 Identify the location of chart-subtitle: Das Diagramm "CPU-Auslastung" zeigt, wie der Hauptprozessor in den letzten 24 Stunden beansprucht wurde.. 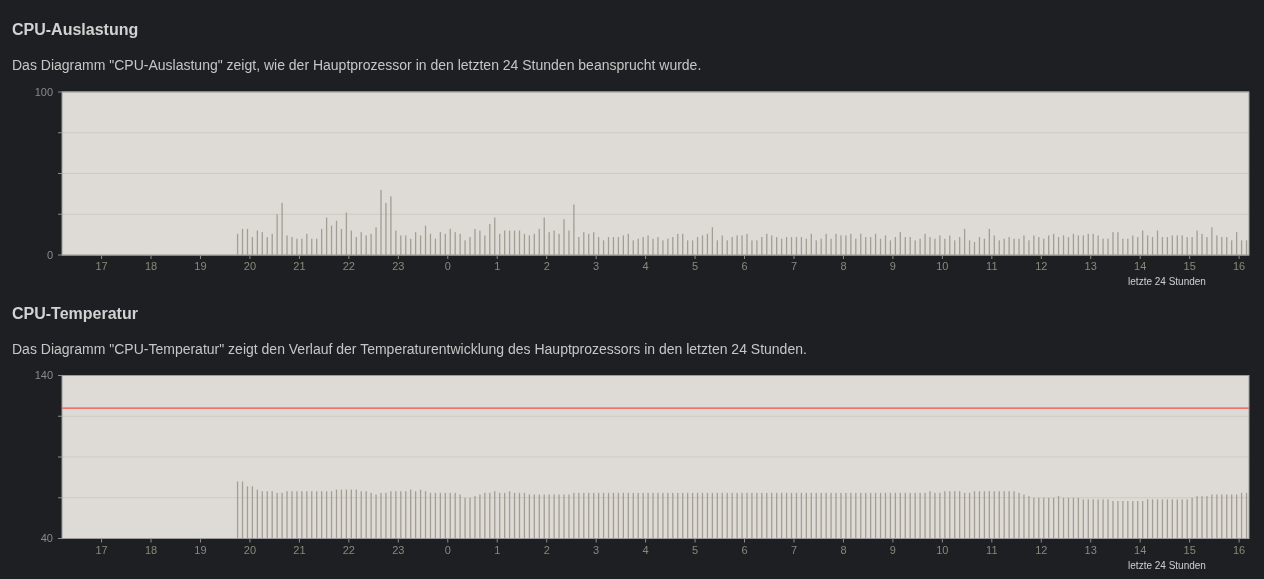
(357, 65).